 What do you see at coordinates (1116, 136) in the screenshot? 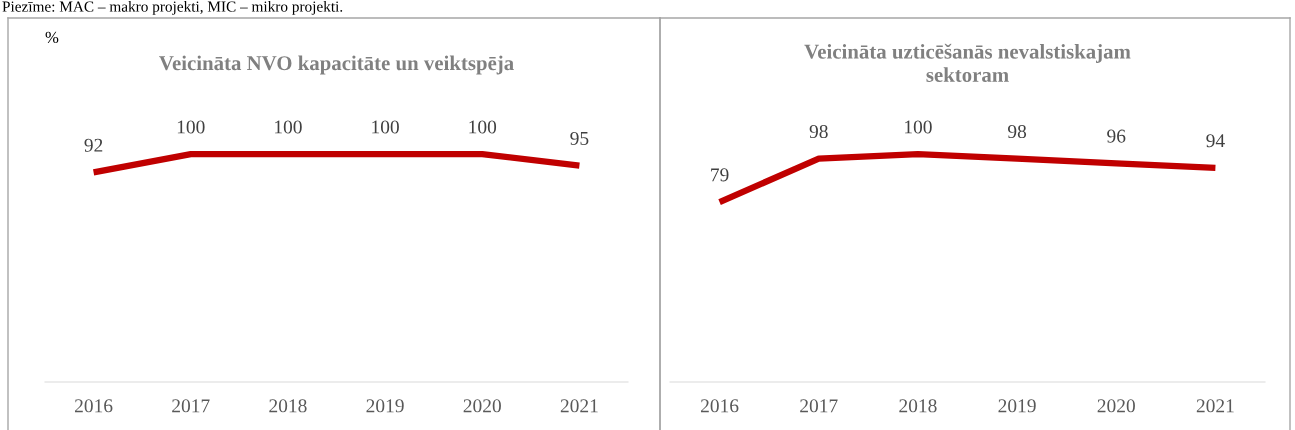
I see `data-label: 96` at bounding box center [1116, 136].